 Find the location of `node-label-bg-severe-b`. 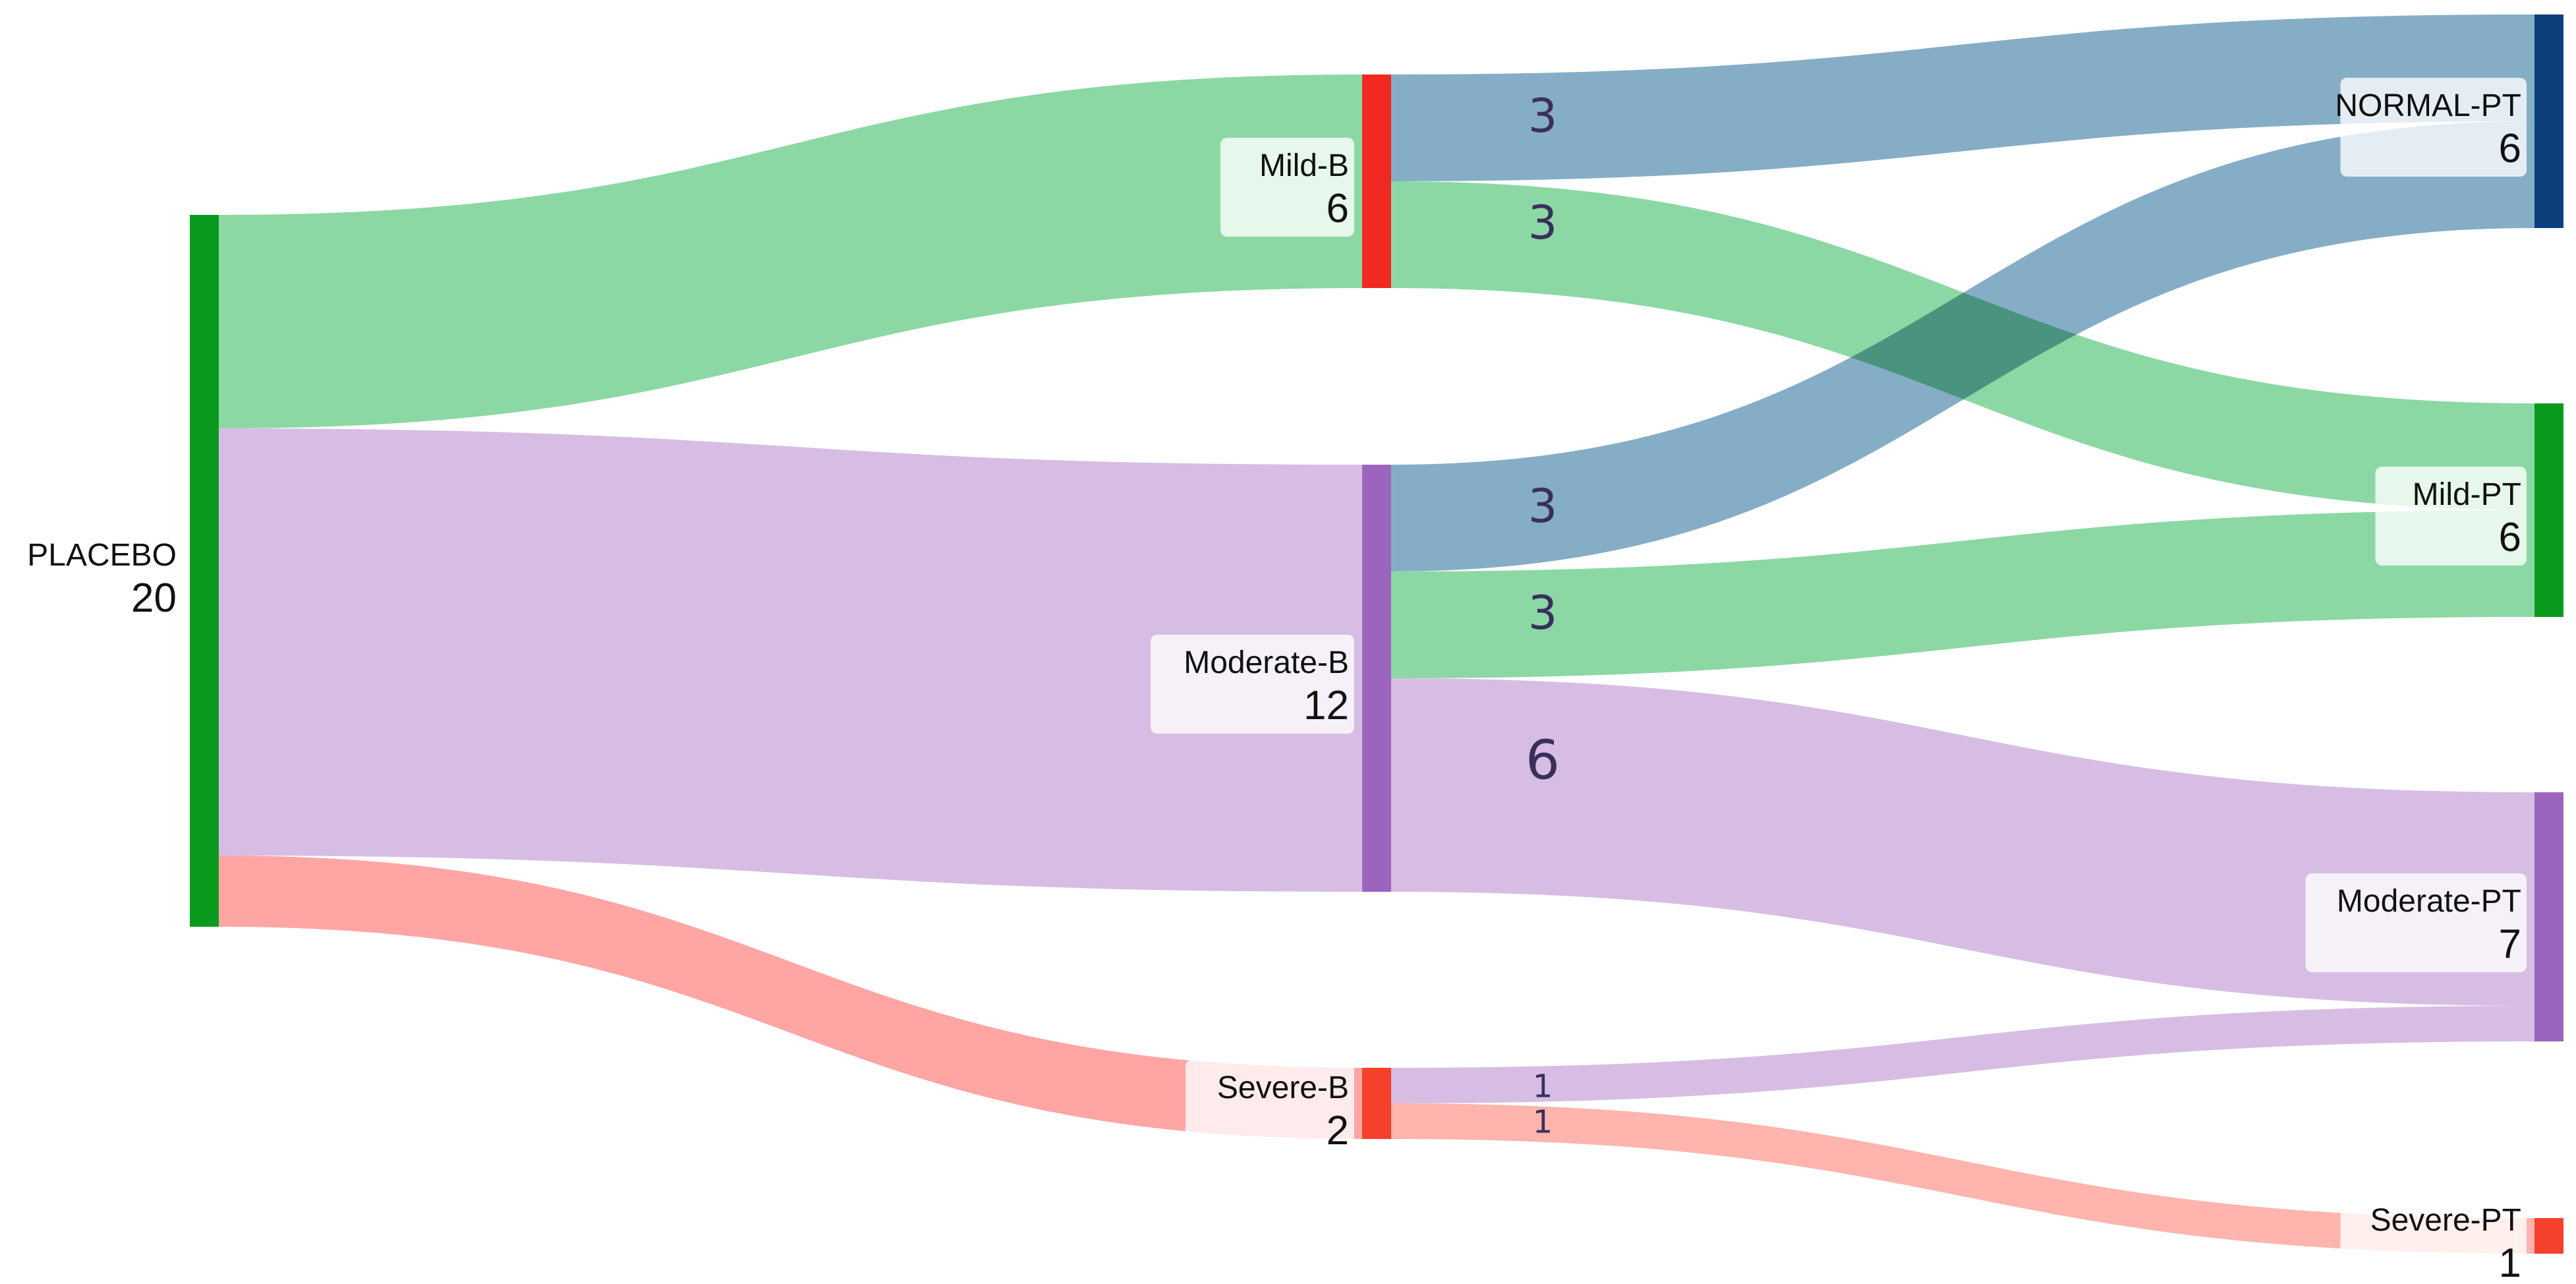

node-label-bg-severe-b is located at coordinates (1270, 1109).